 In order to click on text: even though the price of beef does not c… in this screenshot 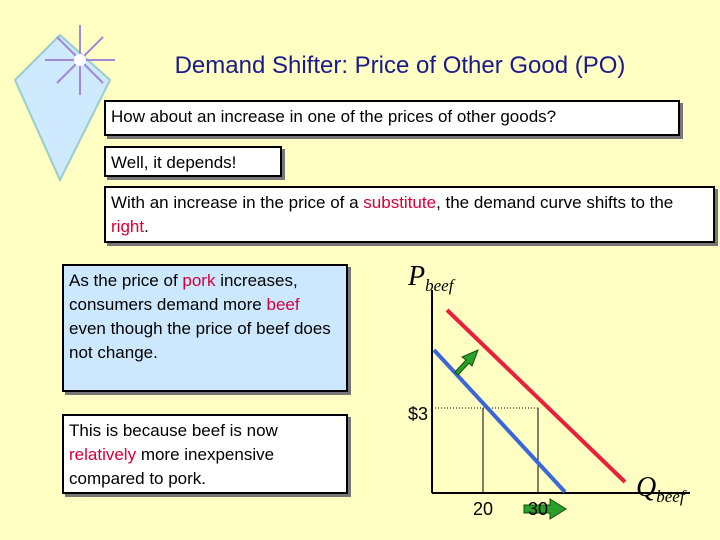, I will do `click(200, 340)`.